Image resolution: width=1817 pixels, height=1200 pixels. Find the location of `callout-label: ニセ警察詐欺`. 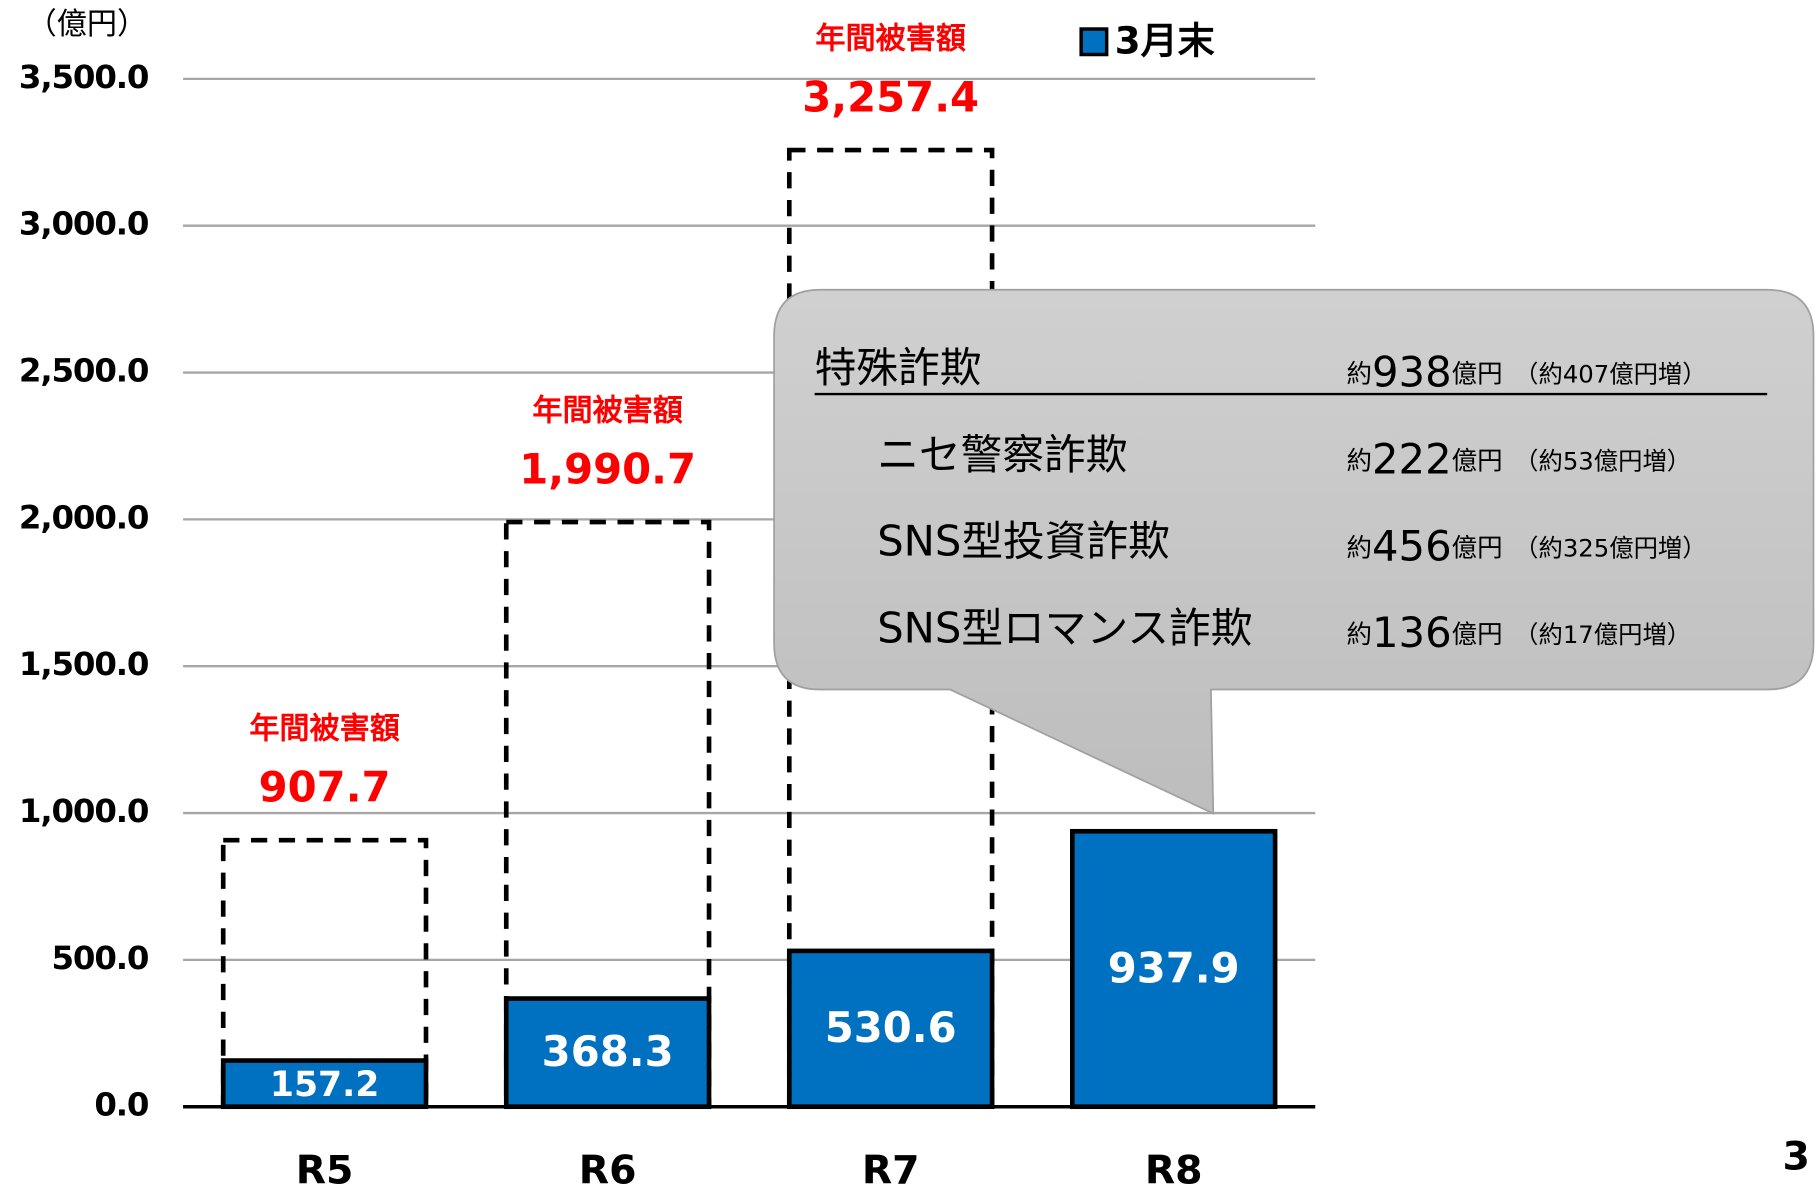

callout-label: ニセ警察詐欺 is located at coordinates (1002, 454).